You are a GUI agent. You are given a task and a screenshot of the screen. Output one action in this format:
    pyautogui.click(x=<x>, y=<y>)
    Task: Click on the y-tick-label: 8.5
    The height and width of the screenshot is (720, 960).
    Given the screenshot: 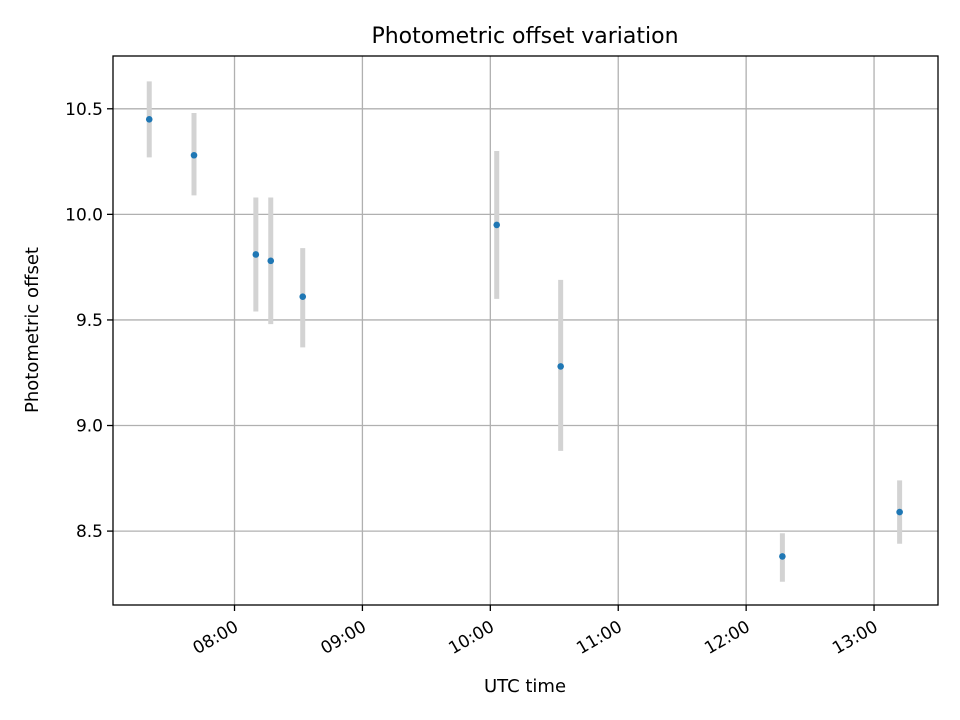 What is the action you would take?
    pyautogui.click(x=89, y=532)
    